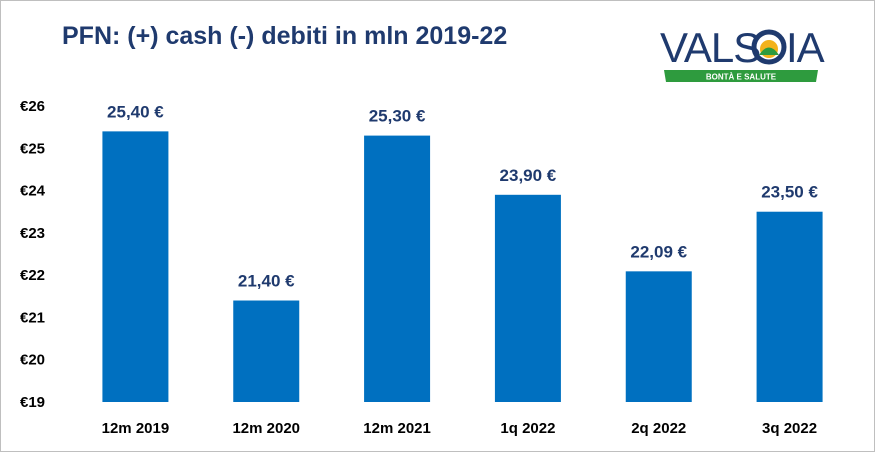 The height and width of the screenshot is (452, 875). Describe the element at coordinates (32, 317) in the screenshot. I see `y-tick-label: €21` at that location.